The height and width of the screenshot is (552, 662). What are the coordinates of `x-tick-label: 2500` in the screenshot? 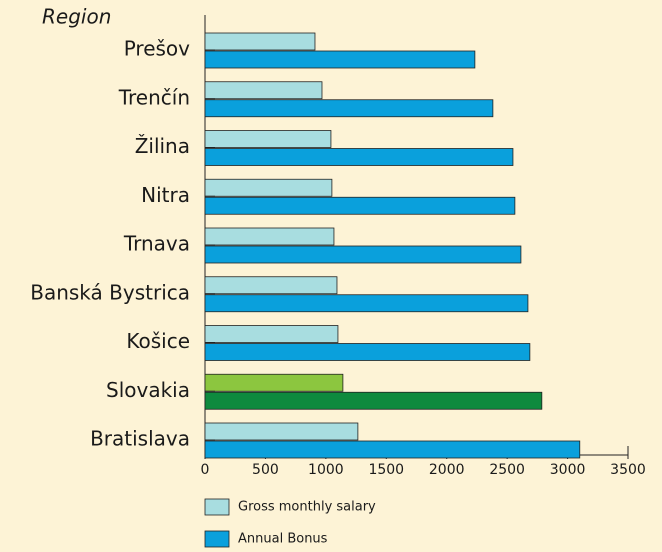 It's located at (507, 470).